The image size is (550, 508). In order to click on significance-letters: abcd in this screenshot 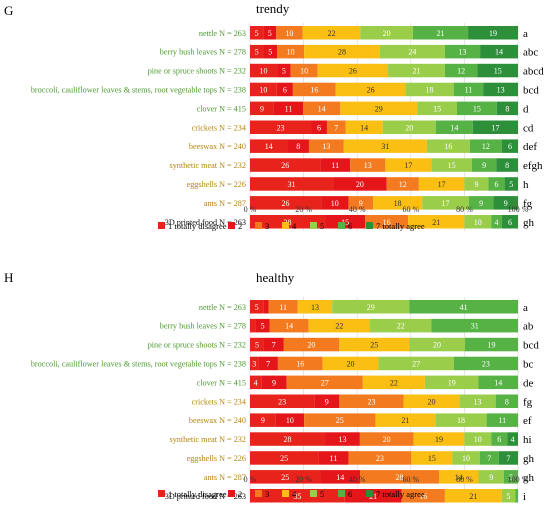, I will do `click(533, 72)`.